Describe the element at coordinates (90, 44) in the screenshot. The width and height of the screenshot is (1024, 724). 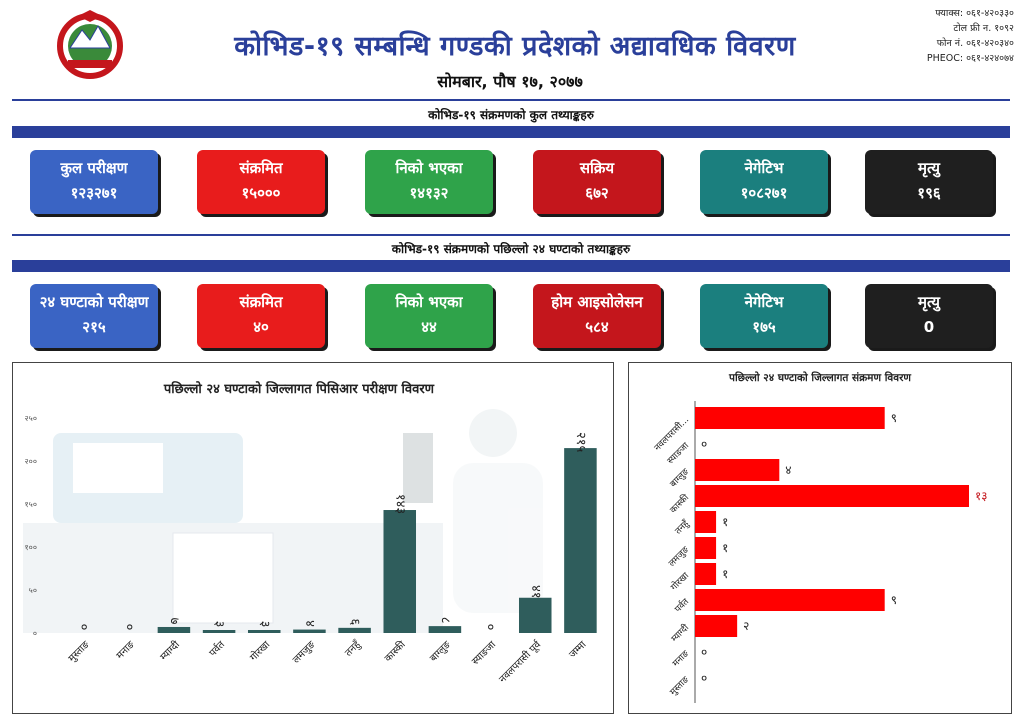
I see `nepal-emblem-logo` at that location.